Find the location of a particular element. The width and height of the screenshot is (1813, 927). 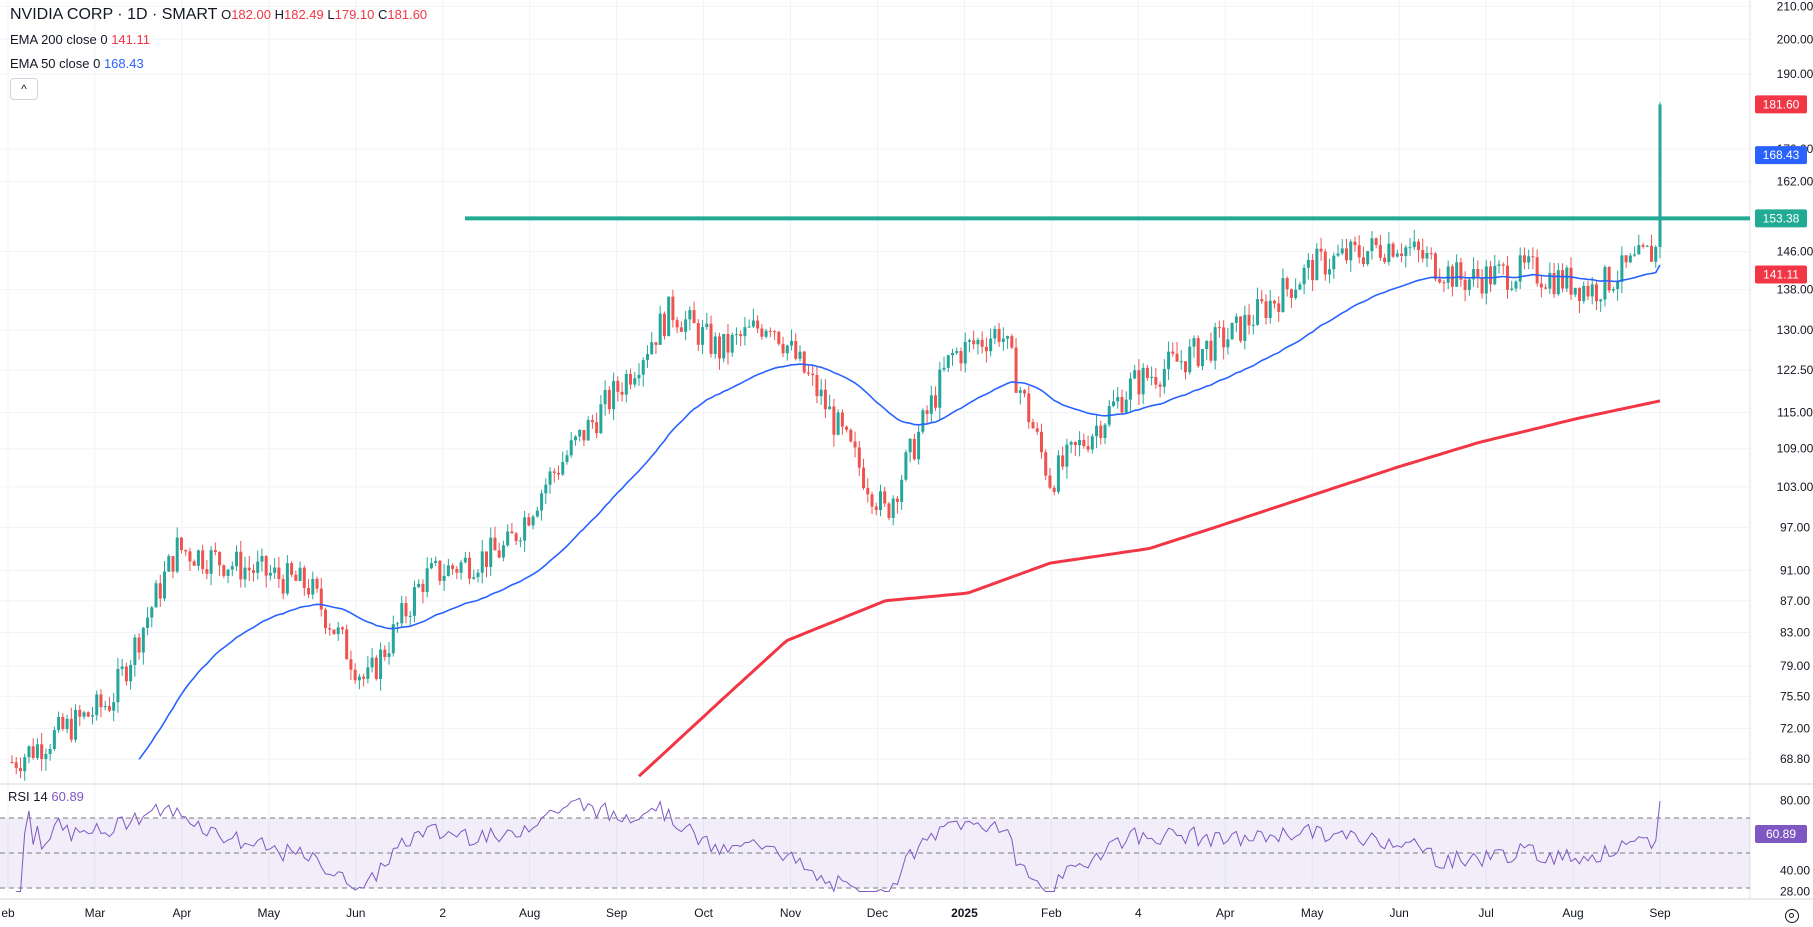

price-tick-label: 146.00 is located at coordinates (1795, 252).